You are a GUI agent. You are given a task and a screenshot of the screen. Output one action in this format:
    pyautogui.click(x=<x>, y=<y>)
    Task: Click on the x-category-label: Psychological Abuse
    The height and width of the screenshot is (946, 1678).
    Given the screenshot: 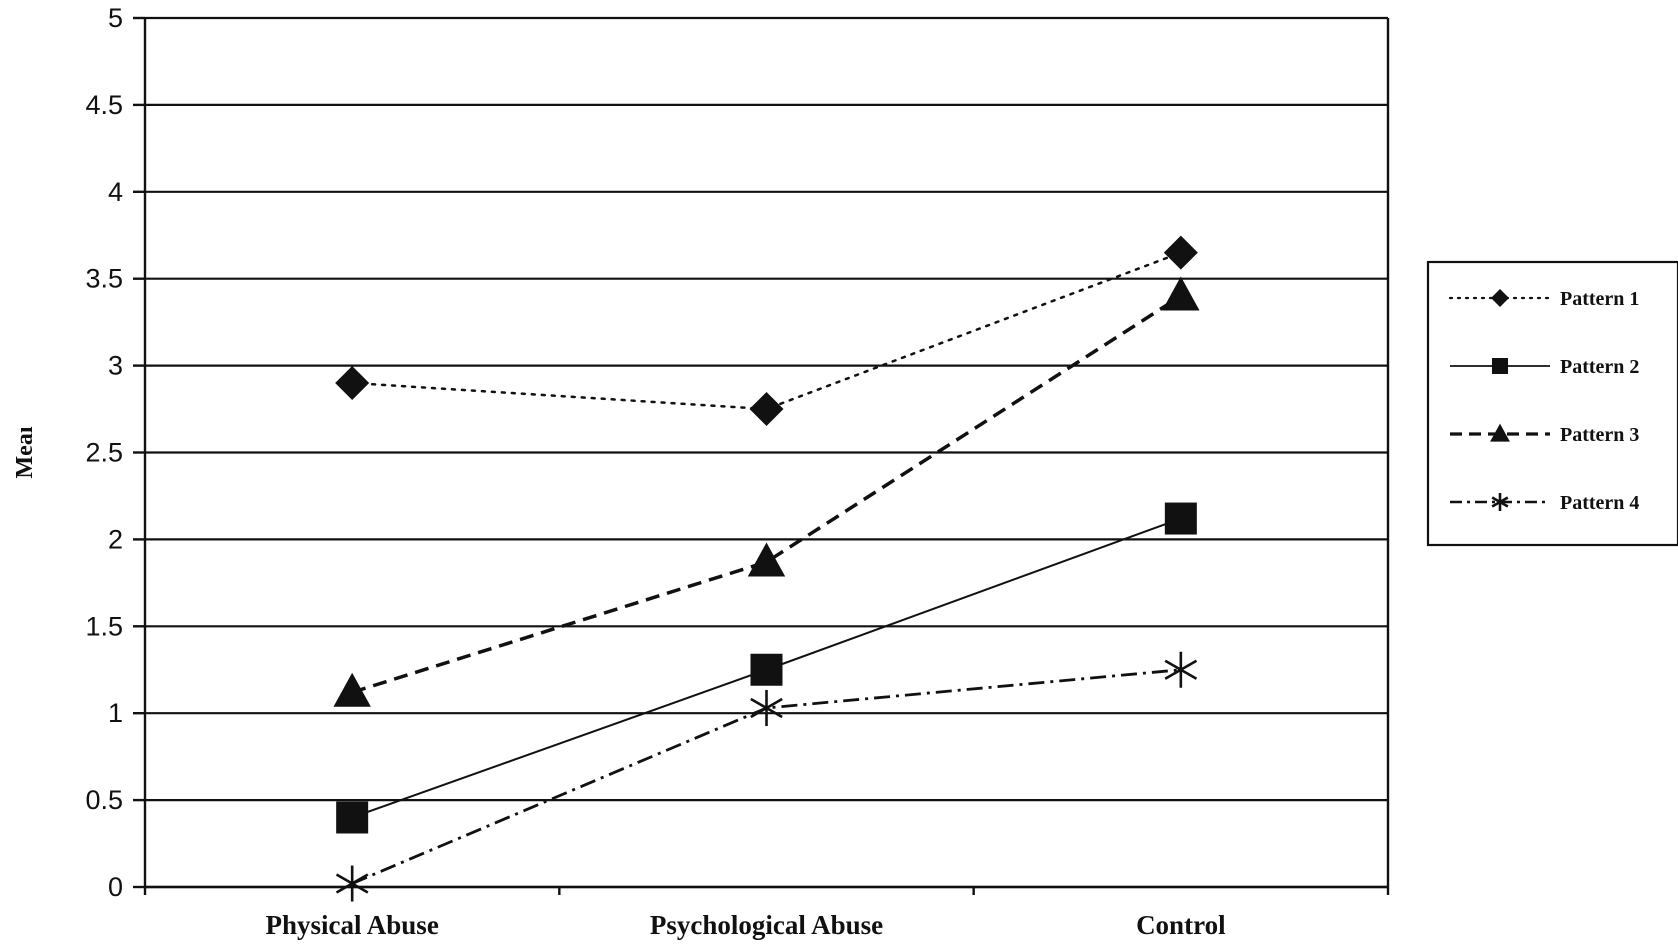 What is the action you would take?
    pyautogui.click(x=766, y=925)
    